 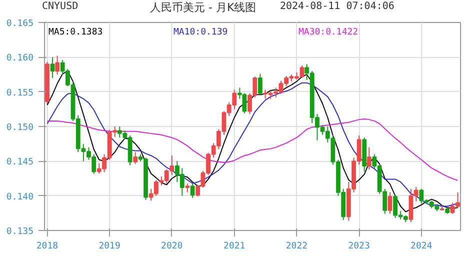 I want to click on text: CNYUSD, so click(x=60, y=7).